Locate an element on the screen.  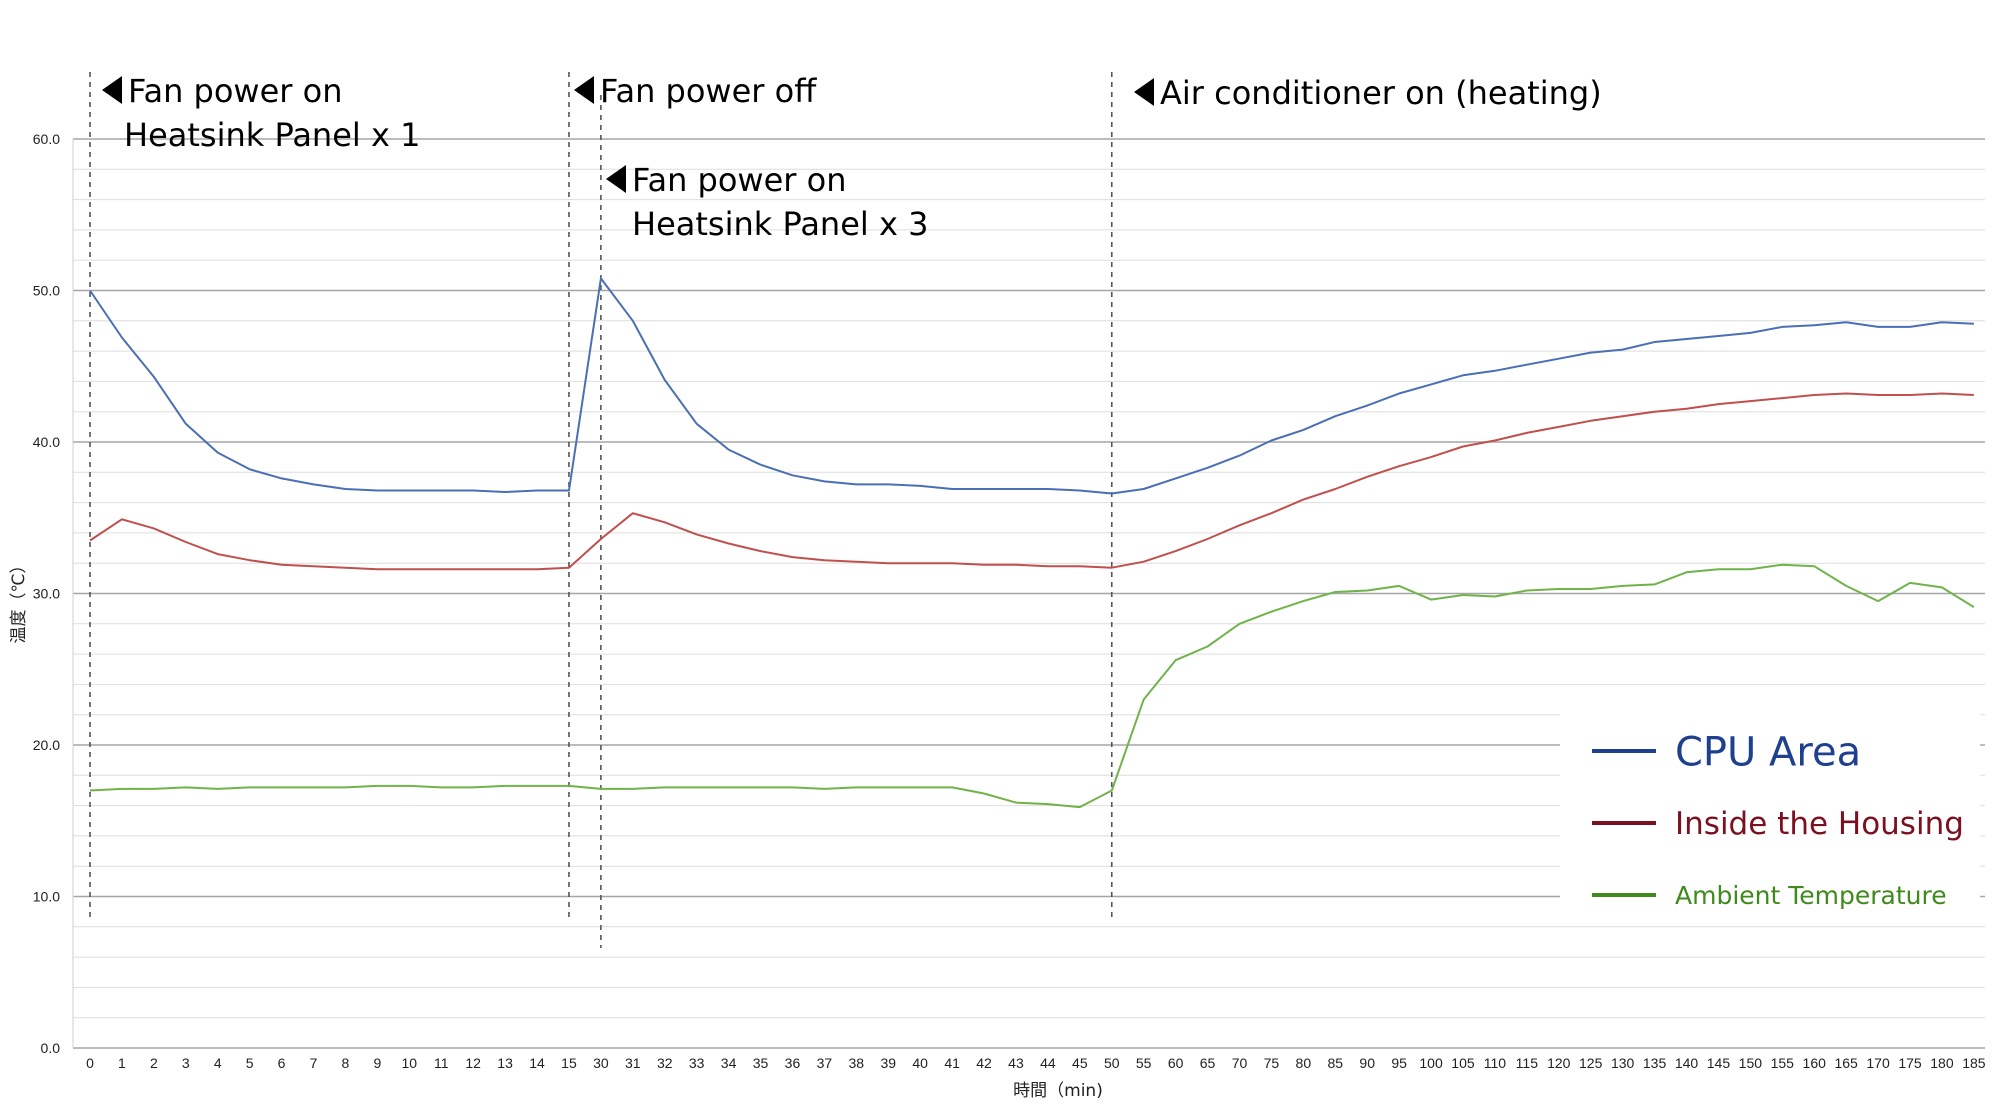
x-tick-label: 160 is located at coordinates (1815, 1063).